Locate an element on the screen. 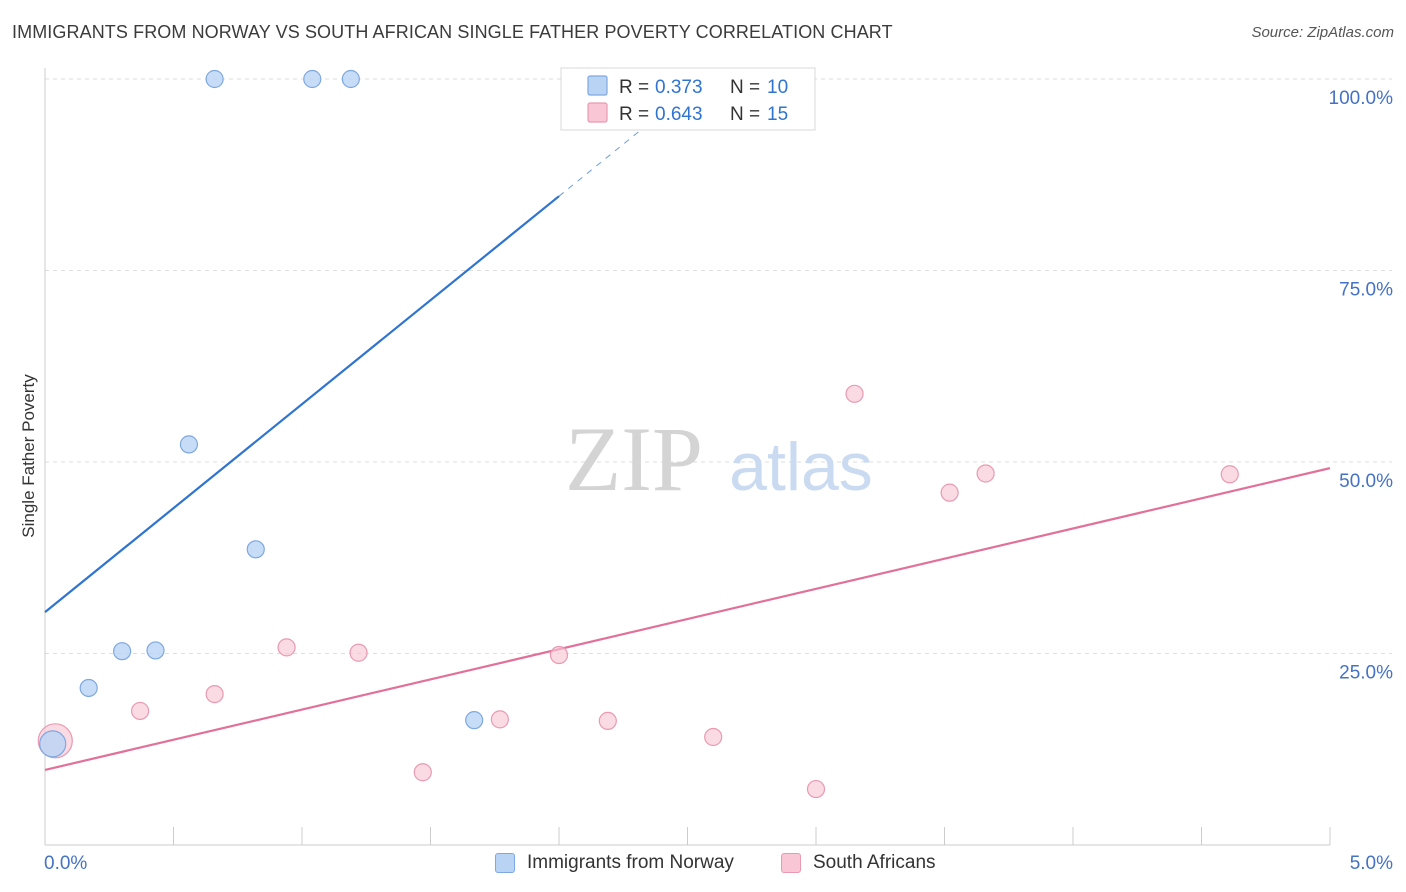 Image resolution: width=1406 pixels, height=892 pixels. watermark-zip: ZIP is located at coordinates (634, 459).